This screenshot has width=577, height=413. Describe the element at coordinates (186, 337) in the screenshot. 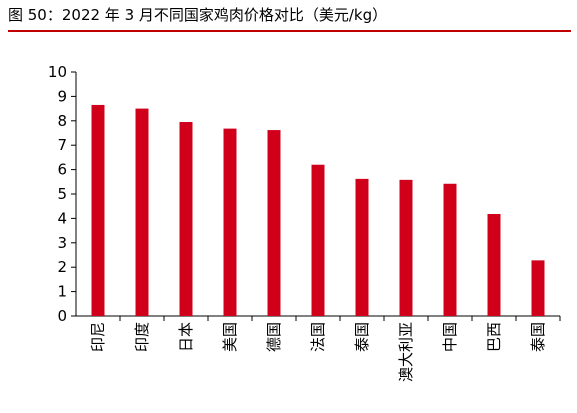

I see `x-tick-label: 日本` at that location.